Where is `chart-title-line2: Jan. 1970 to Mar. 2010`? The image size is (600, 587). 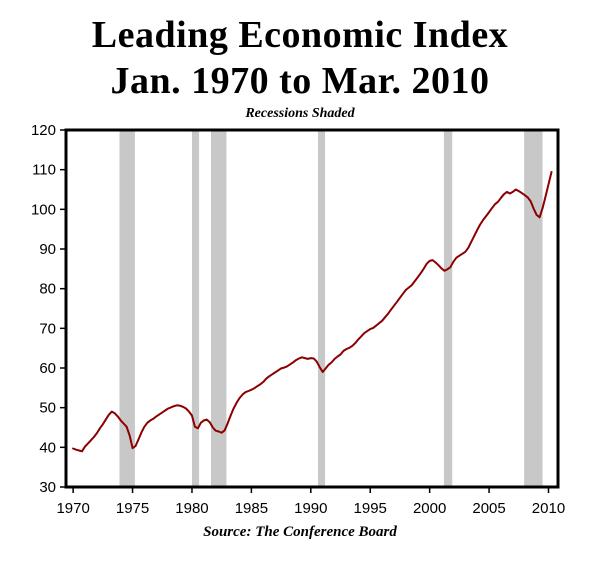 chart-title-line2: Jan. 1970 to Mar. 2010 is located at coordinates (300, 81).